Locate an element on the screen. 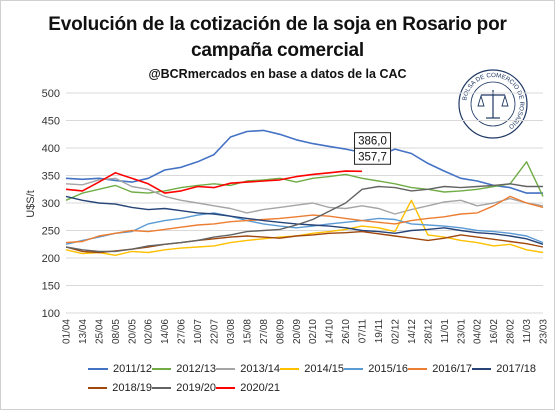  y-tick-label: 450 is located at coordinates (51, 122).